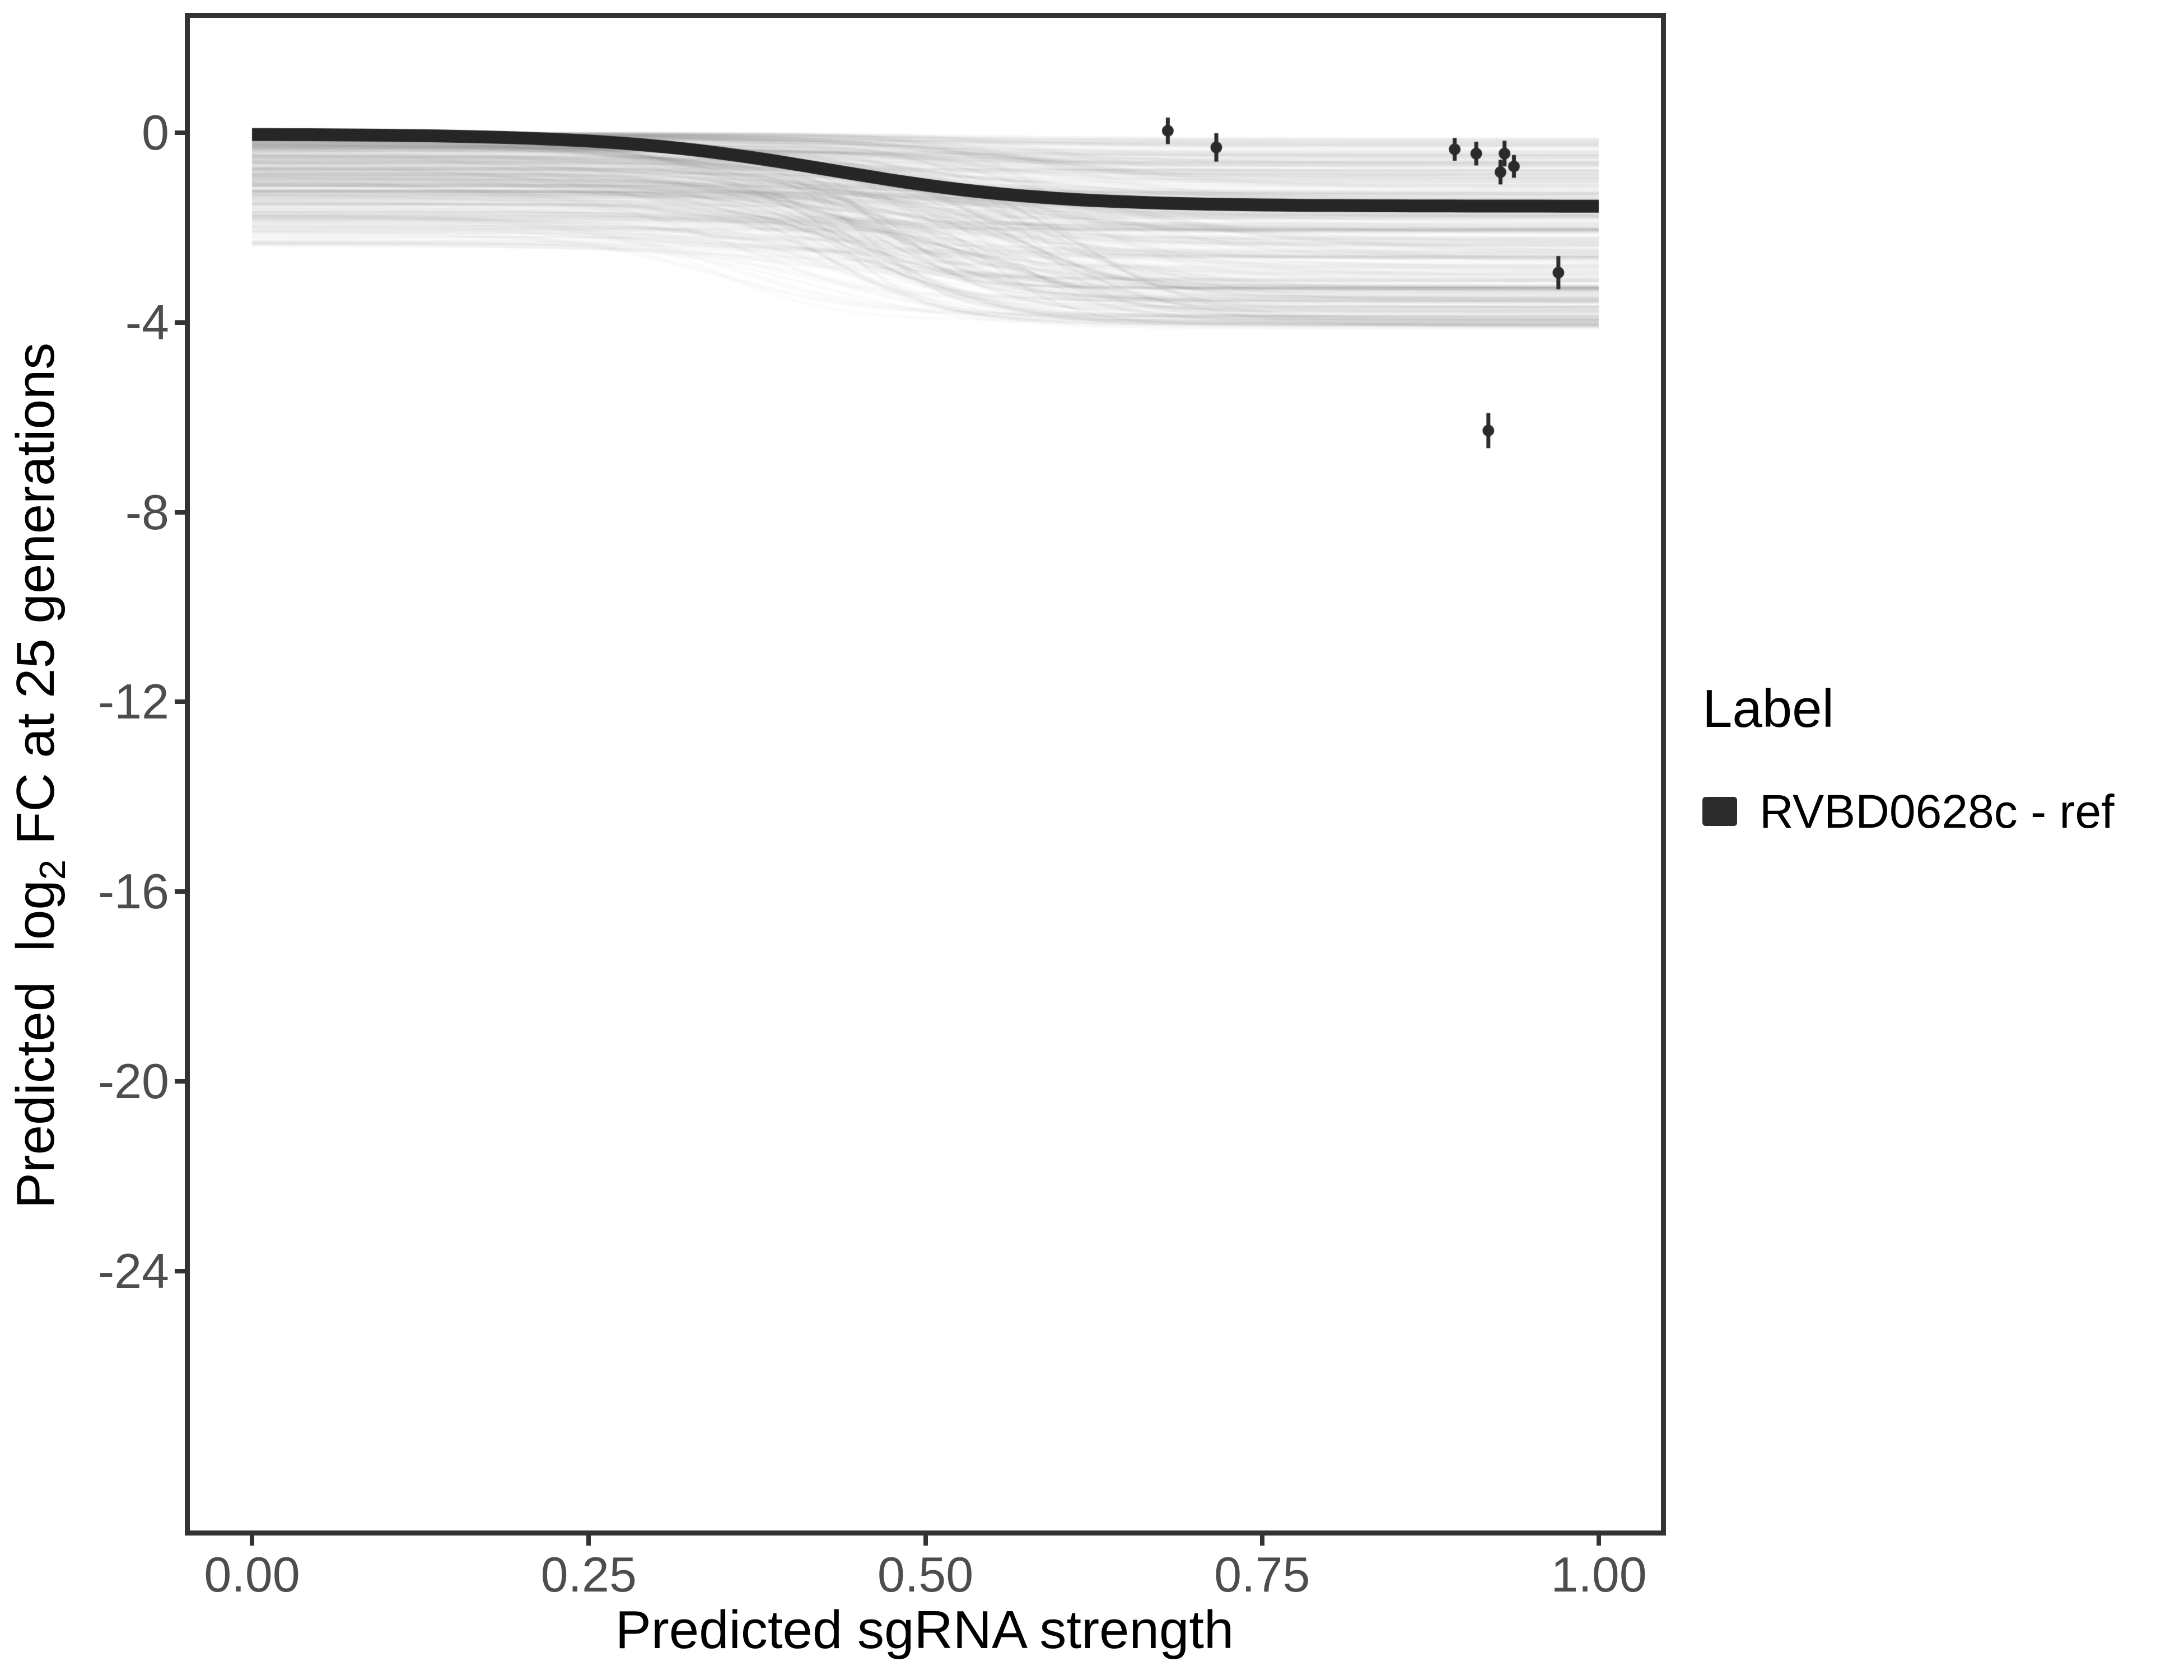 Image resolution: width=2184 pixels, height=1680 pixels. What do you see at coordinates (133, 1081) in the screenshot?
I see `y-tick-label: -20` at bounding box center [133, 1081].